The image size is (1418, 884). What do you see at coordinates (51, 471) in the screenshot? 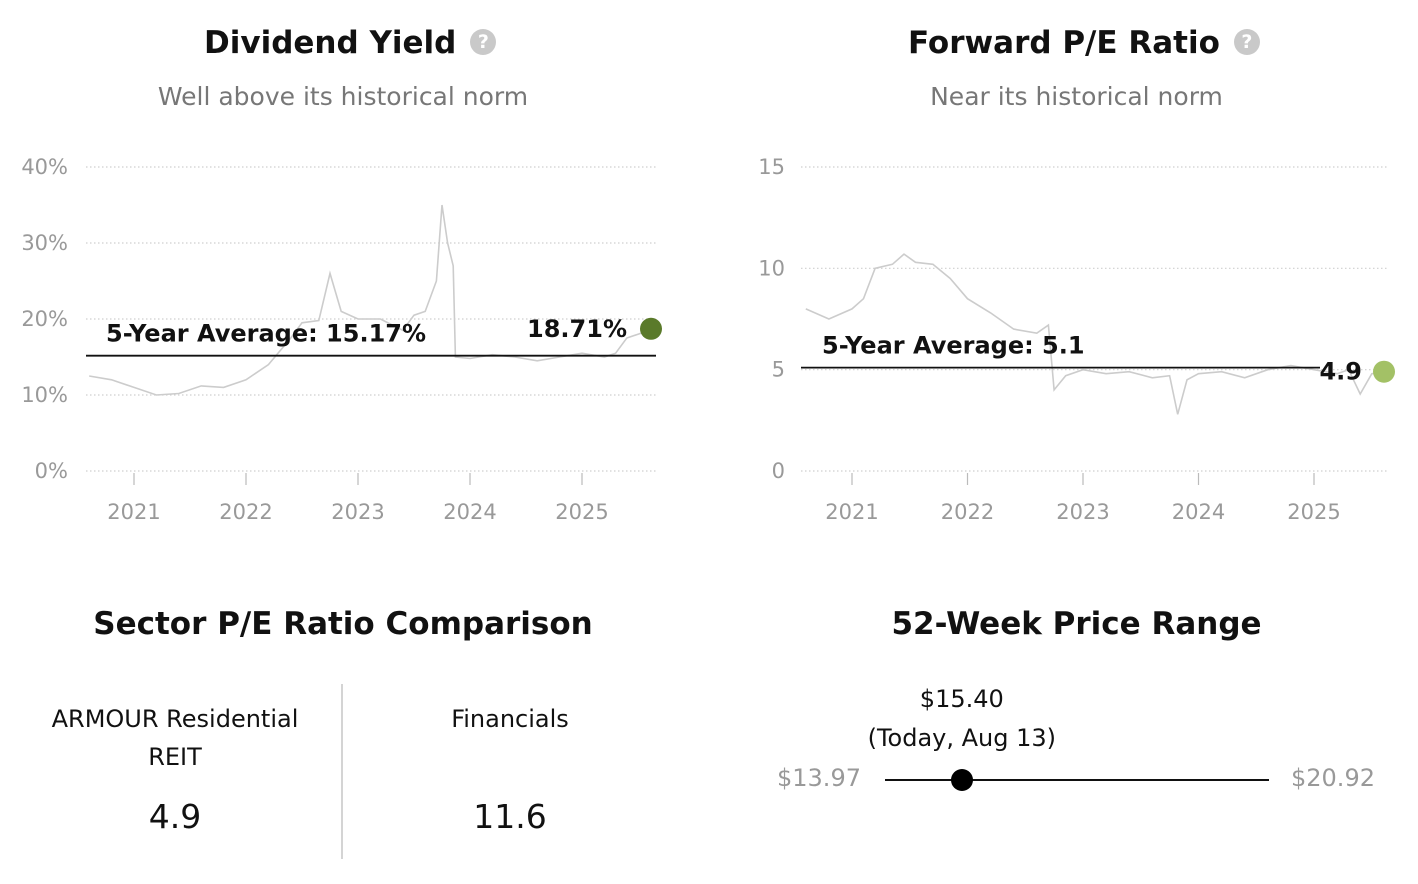
I see `y-tick-label: 0%` at bounding box center [51, 471].